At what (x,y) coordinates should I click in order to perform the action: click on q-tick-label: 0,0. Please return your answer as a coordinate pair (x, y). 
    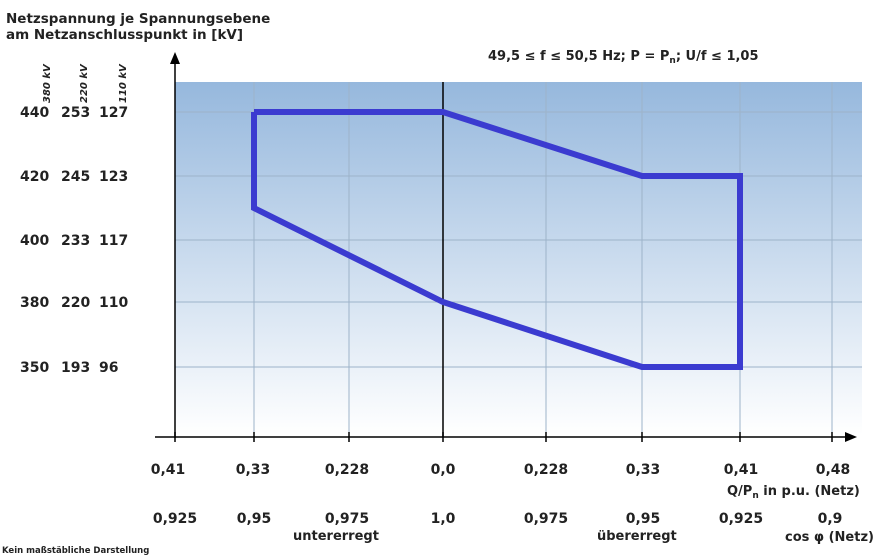
    Looking at the image, I should click on (443, 470).